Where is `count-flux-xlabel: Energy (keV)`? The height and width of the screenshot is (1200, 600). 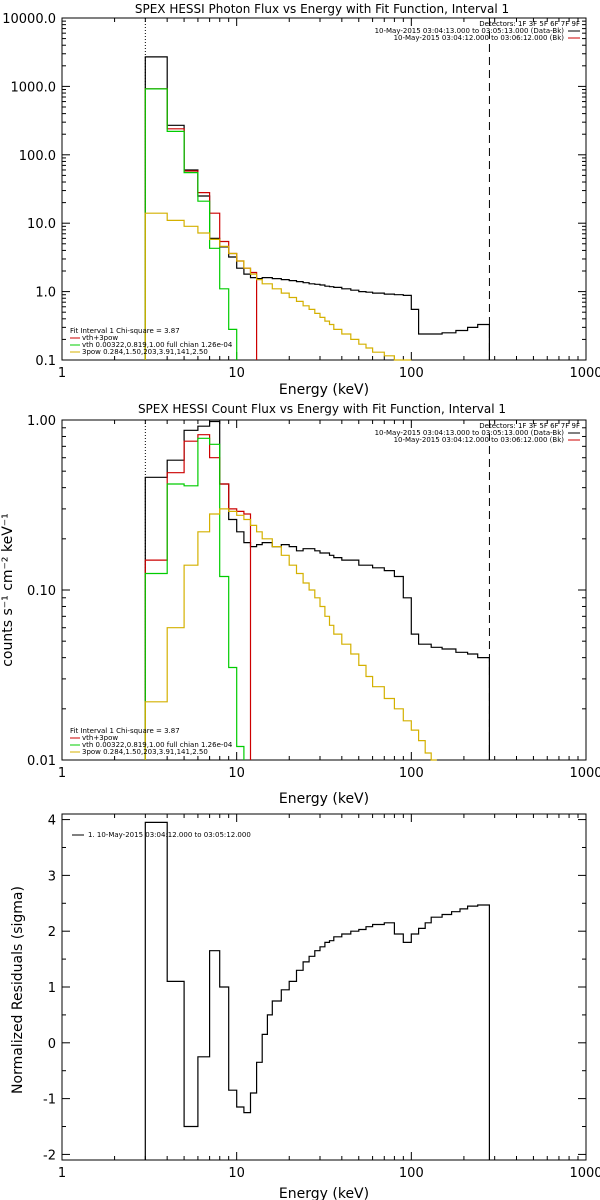 count-flux-xlabel: Energy (keV) is located at coordinates (324, 799).